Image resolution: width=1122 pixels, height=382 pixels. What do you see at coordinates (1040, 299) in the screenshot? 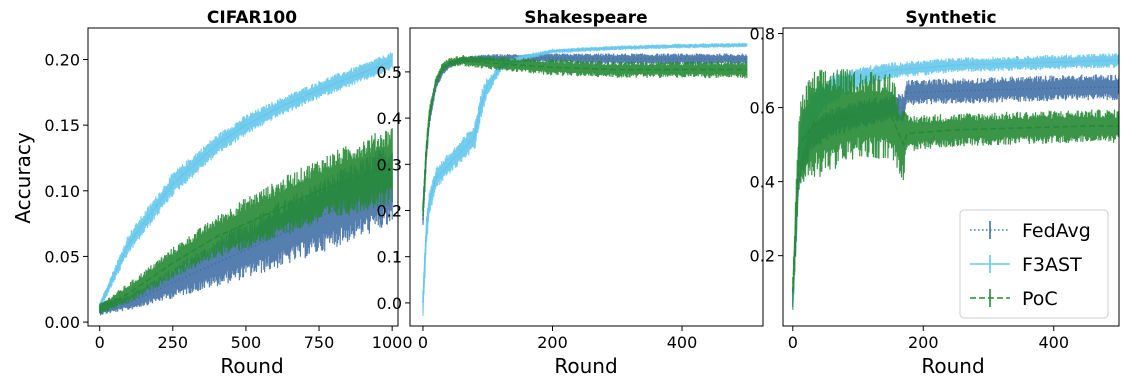
I see `legend-label-poc: PoC` at bounding box center [1040, 299].